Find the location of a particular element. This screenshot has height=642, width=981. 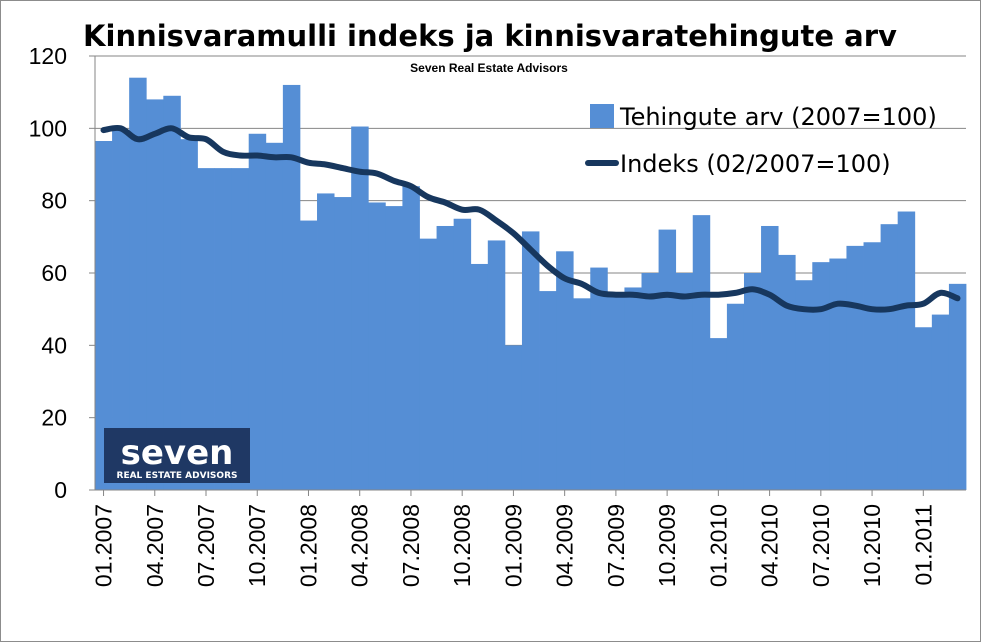

x-tick-label: 07.2007 is located at coordinates (206, 545).